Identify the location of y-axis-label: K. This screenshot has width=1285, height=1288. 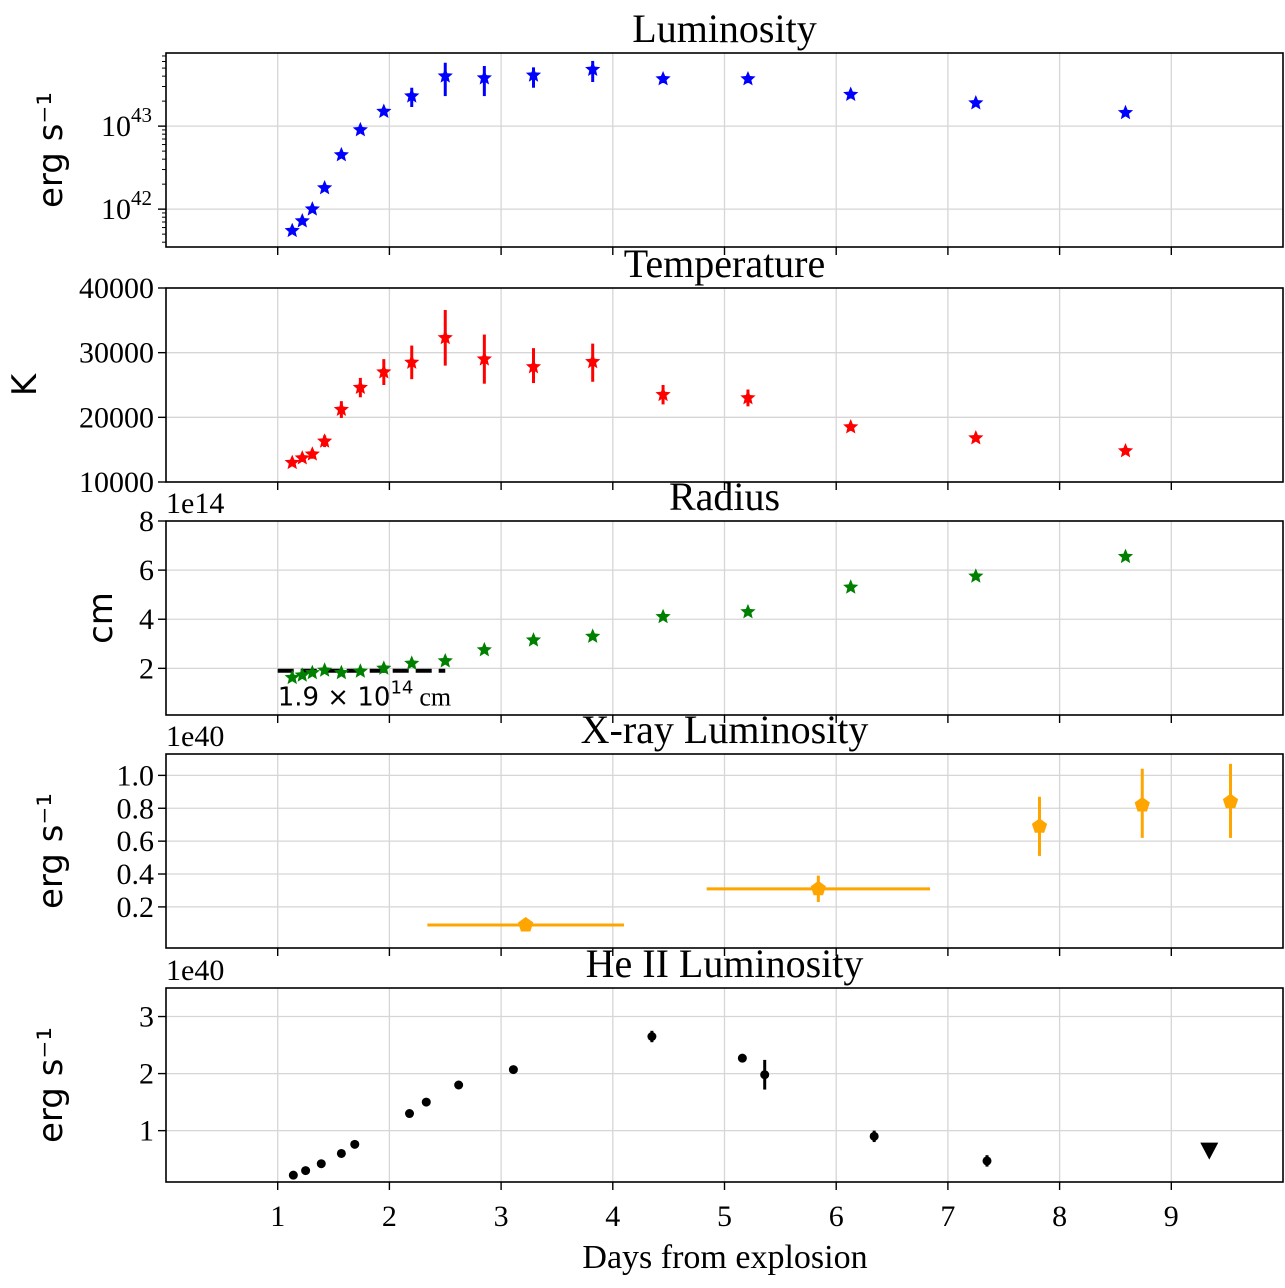
(25, 384).